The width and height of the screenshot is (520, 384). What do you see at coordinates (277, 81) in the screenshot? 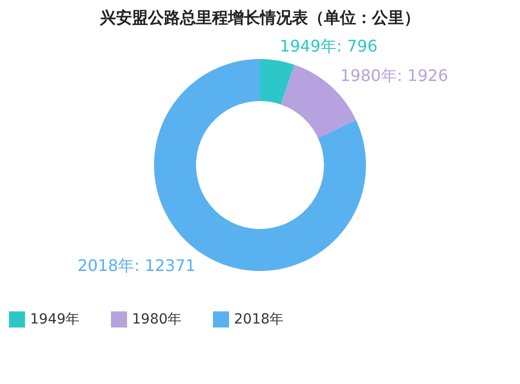
I see `donut-slice` at bounding box center [277, 81].